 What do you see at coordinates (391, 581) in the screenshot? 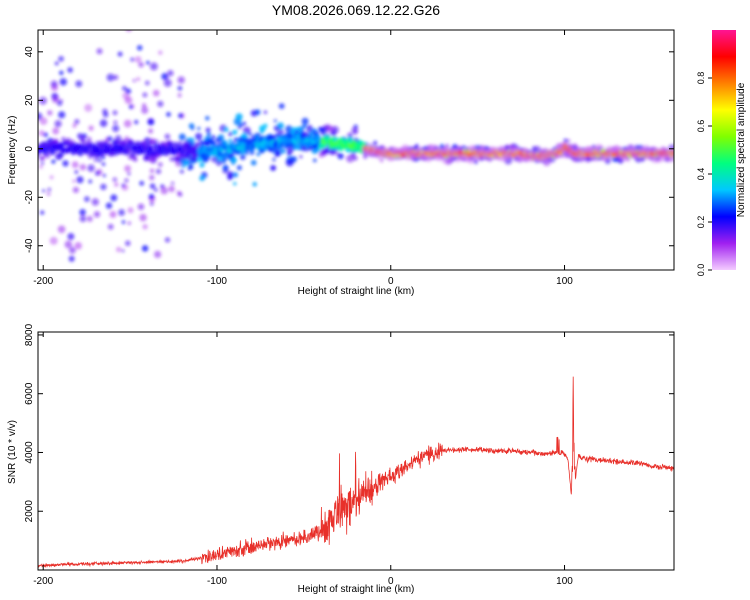
I see `snr-x-tick-label: 0` at bounding box center [391, 581].